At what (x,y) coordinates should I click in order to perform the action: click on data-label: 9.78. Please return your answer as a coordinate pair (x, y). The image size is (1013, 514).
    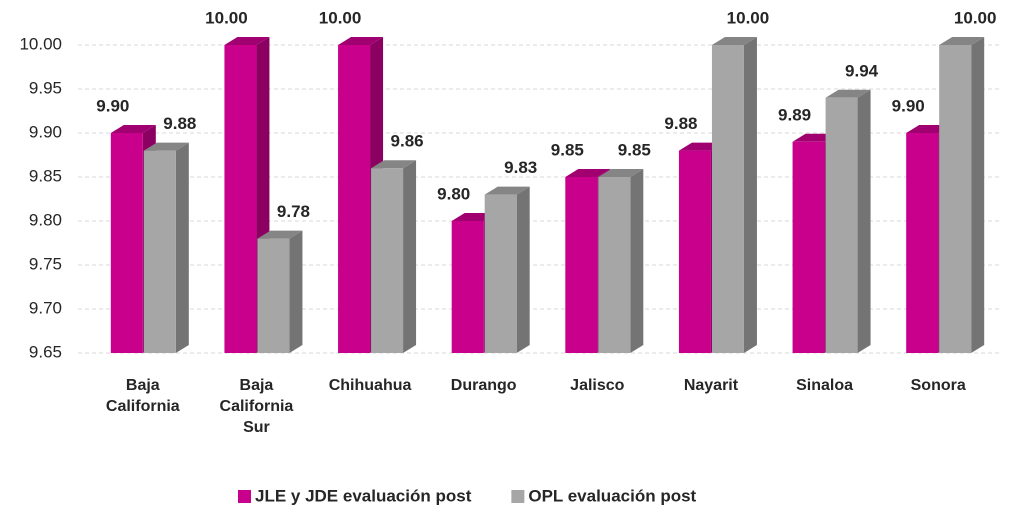
    Looking at the image, I should click on (293, 211).